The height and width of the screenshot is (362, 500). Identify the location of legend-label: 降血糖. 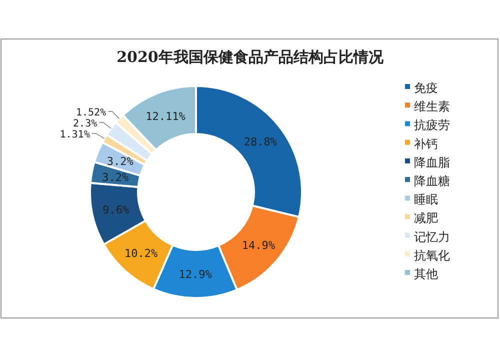
(432, 181).